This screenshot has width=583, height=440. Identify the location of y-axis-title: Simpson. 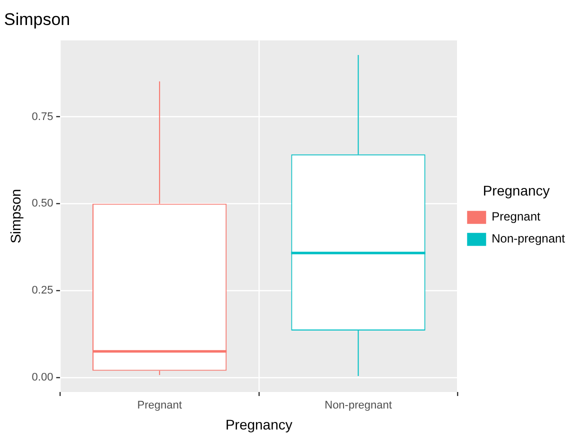
(15, 216).